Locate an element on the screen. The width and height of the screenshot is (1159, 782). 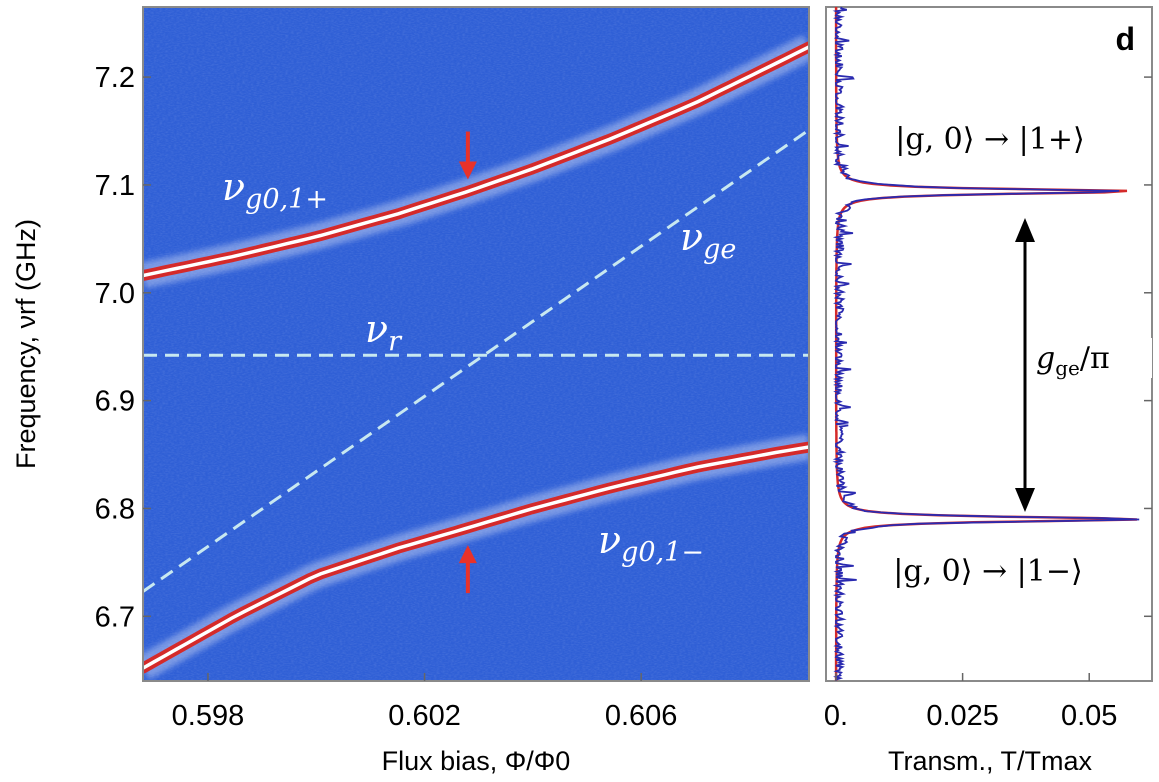
right-edge-ticks is located at coordinates (1148, 347).